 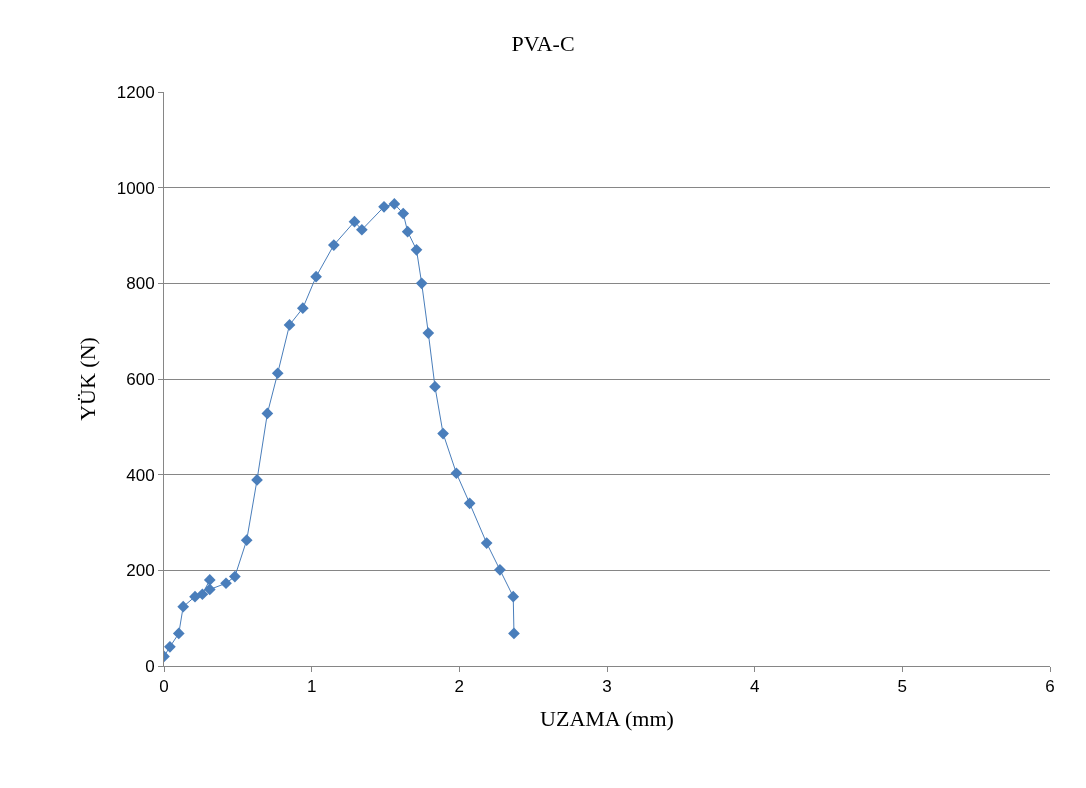 What do you see at coordinates (140, 284) in the screenshot?
I see `y-tick-label: 800` at bounding box center [140, 284].